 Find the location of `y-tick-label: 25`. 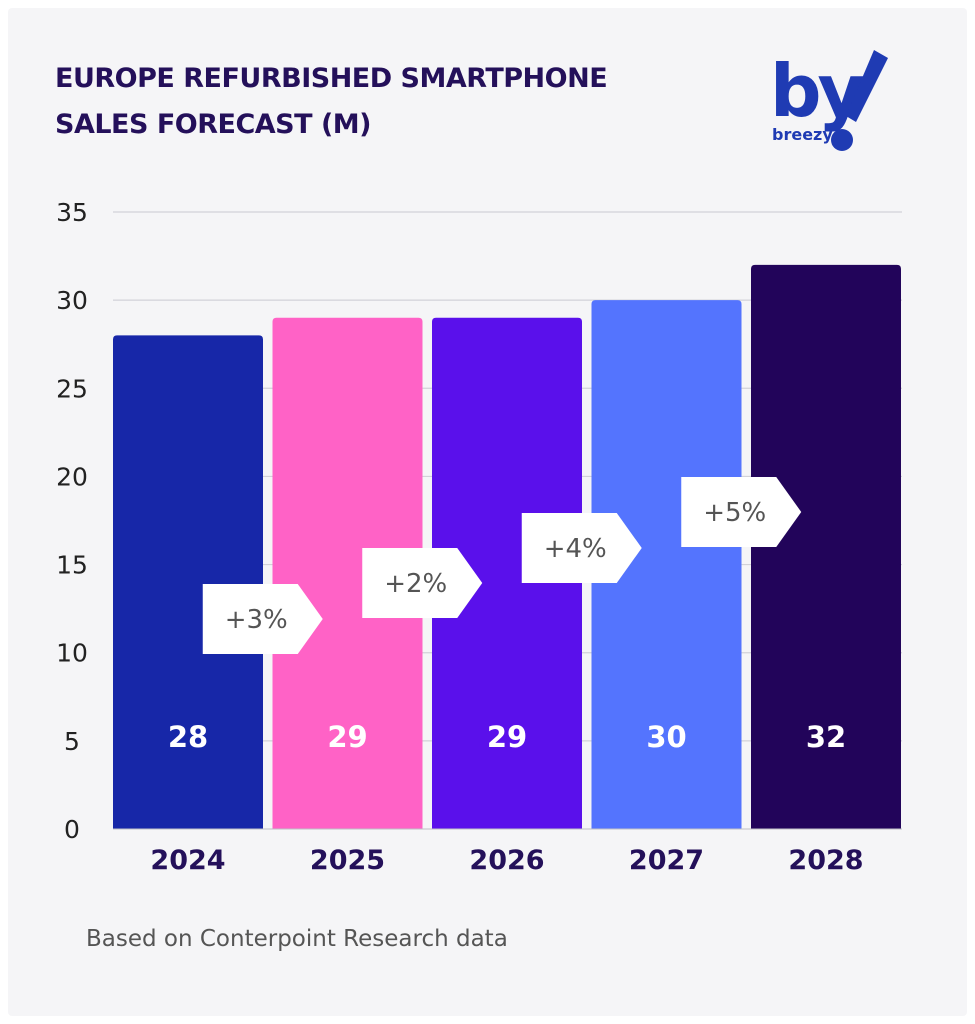

y-tick-label: 25 is located at coordinates (72, 388).